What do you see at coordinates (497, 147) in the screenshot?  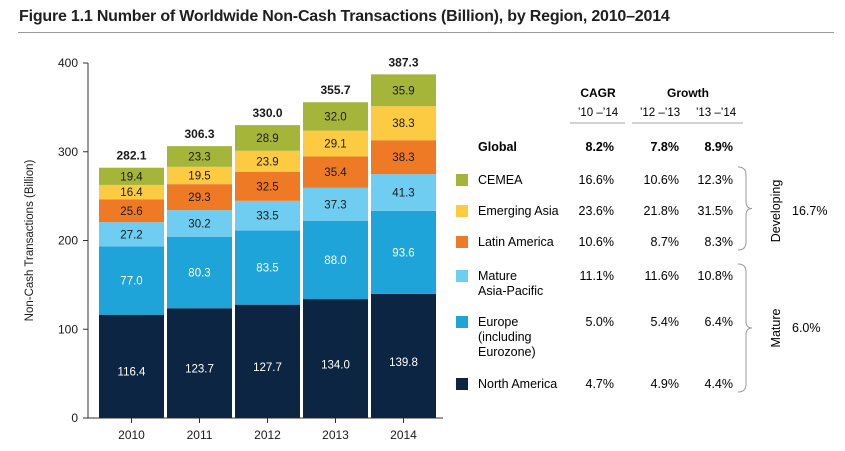 I see `global-row-label: Global` at bounding box center [497, 147].